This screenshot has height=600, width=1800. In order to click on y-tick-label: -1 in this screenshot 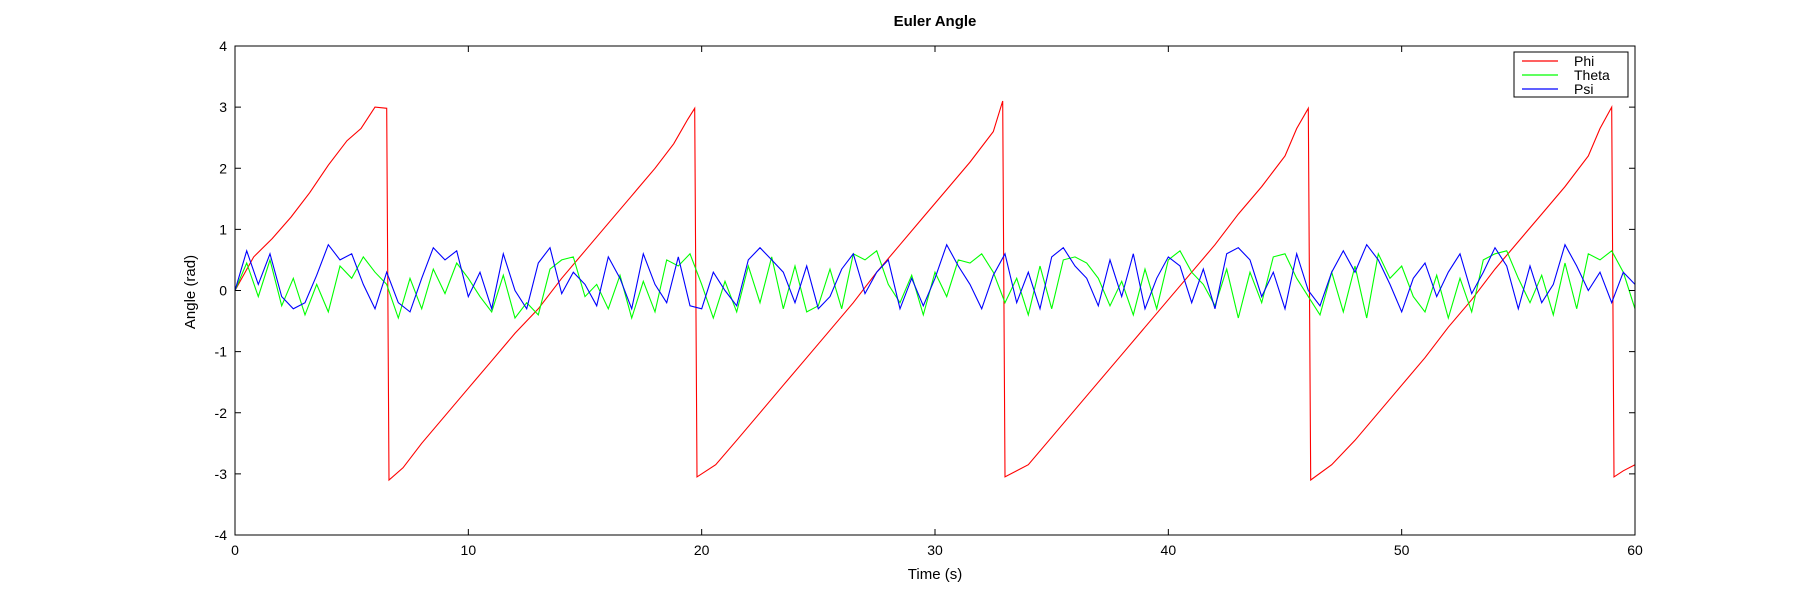, I will do `click(221, 352)`.